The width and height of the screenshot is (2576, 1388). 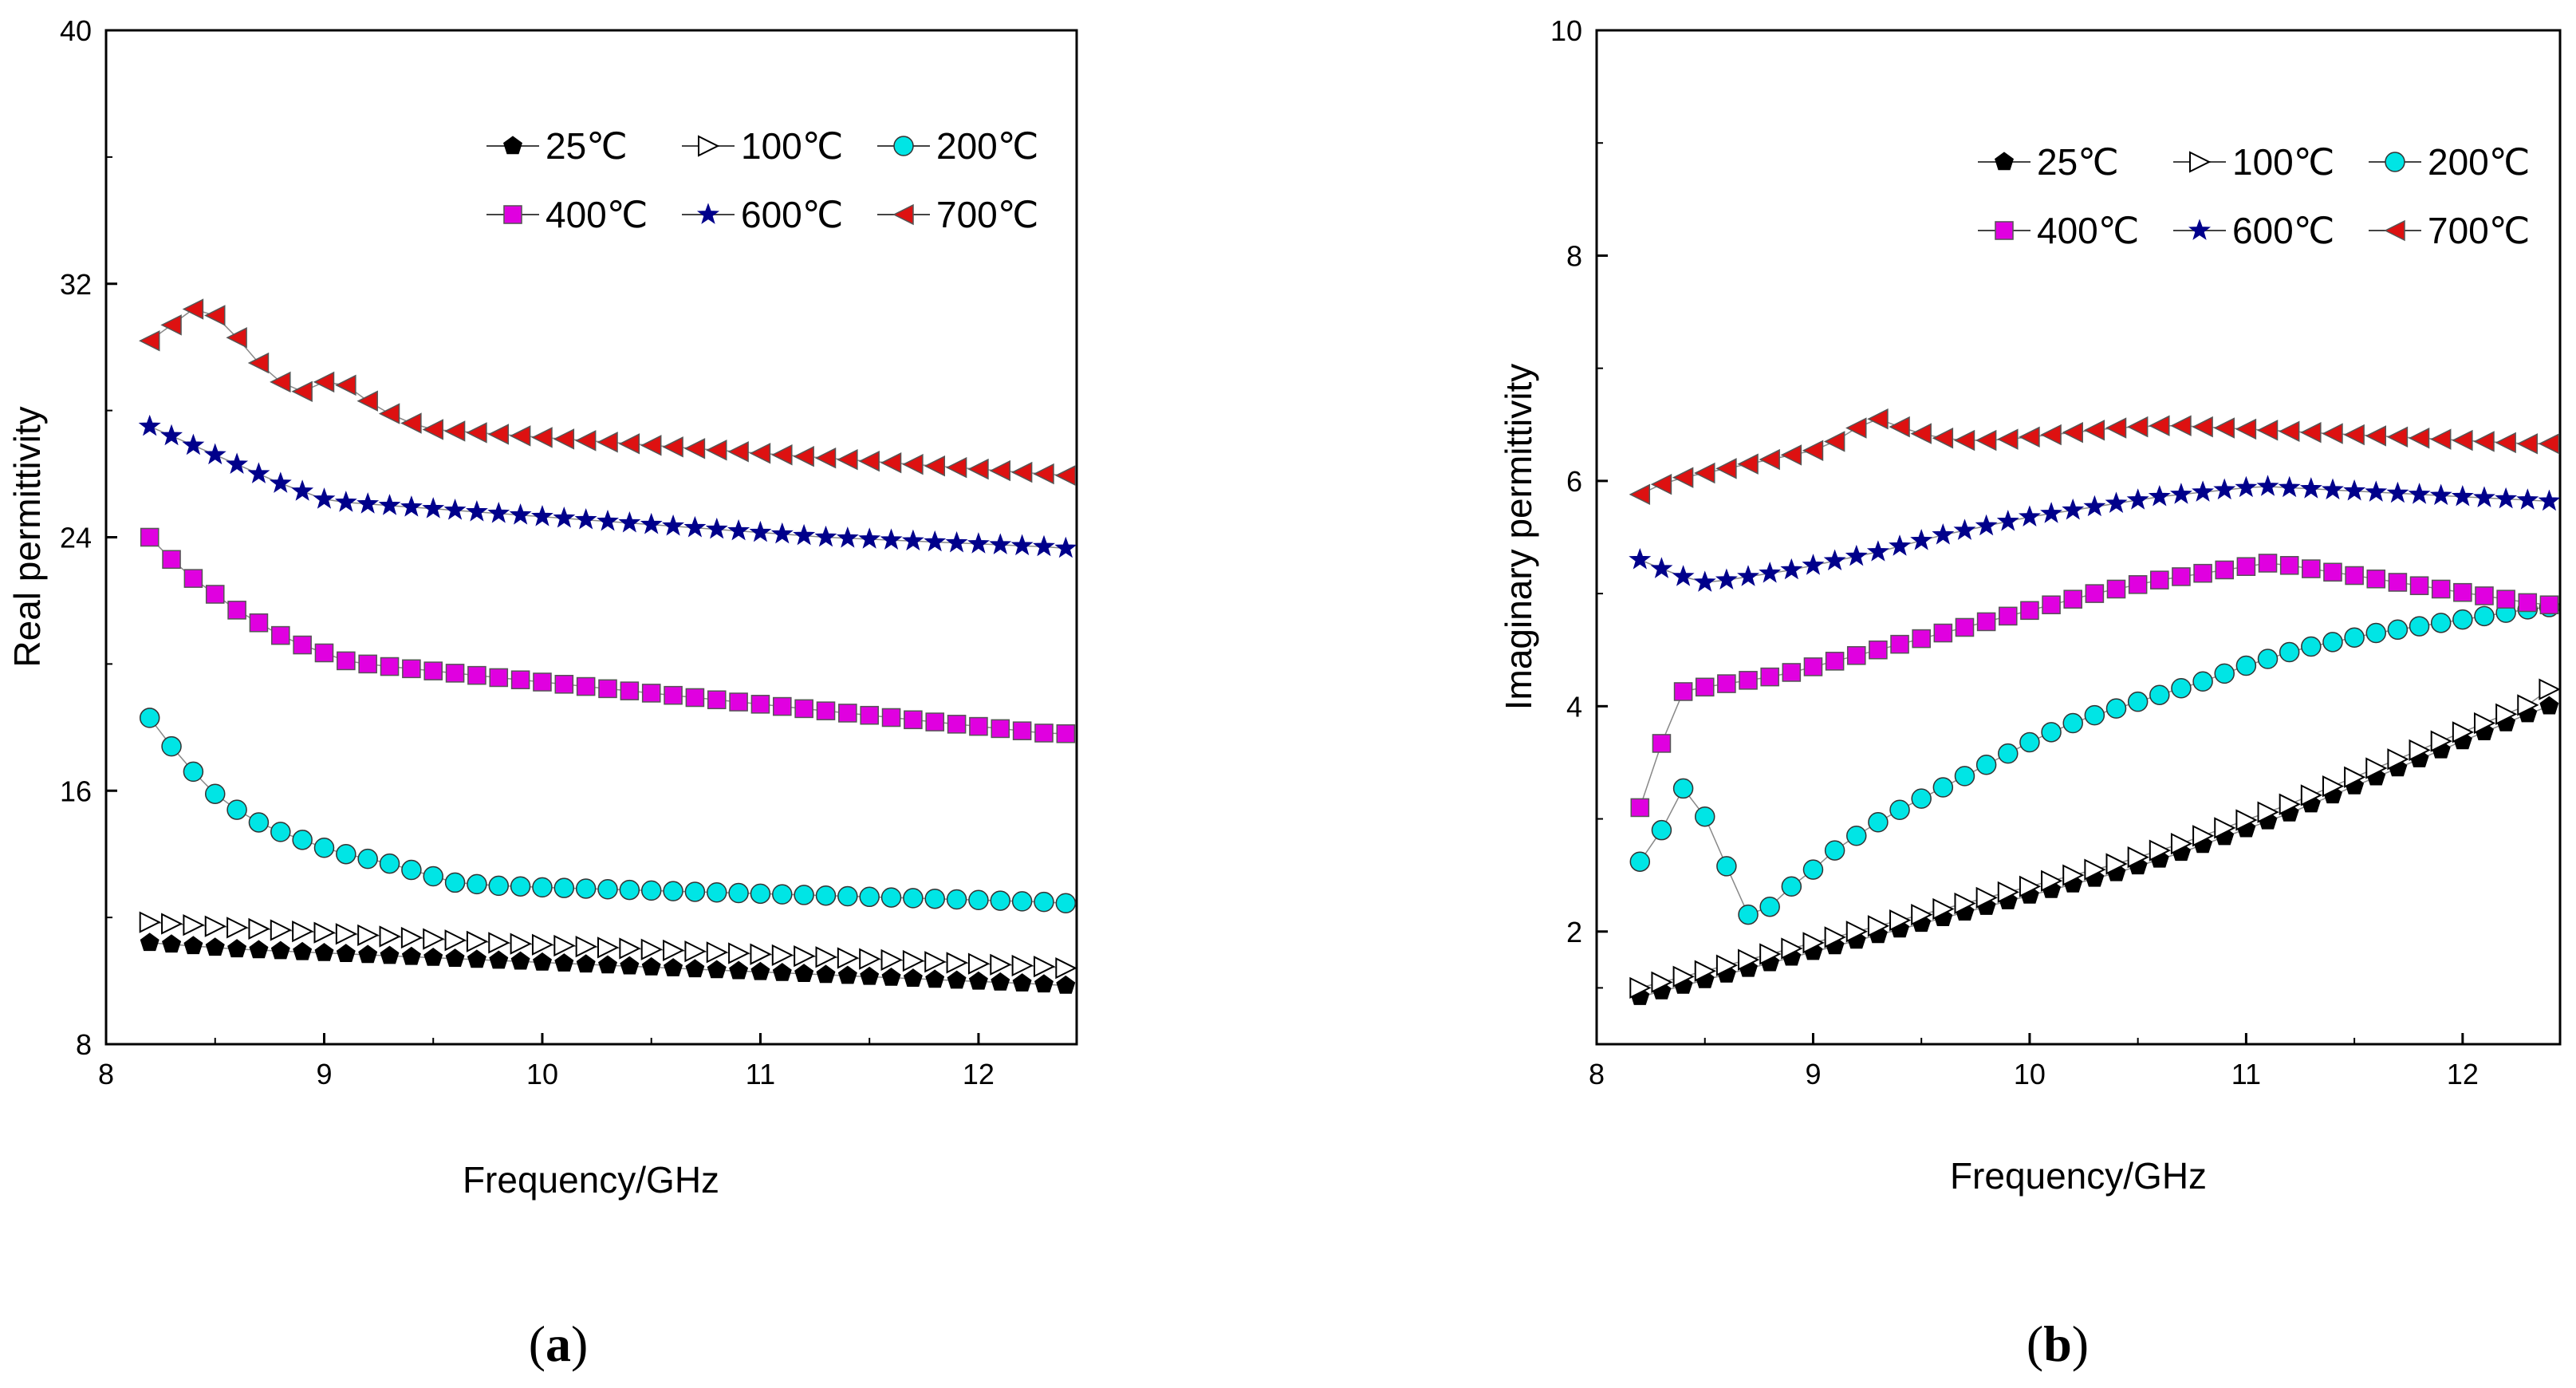 I want to click on legend-item-b-3: 400℃, so click(x=2058, y=230).